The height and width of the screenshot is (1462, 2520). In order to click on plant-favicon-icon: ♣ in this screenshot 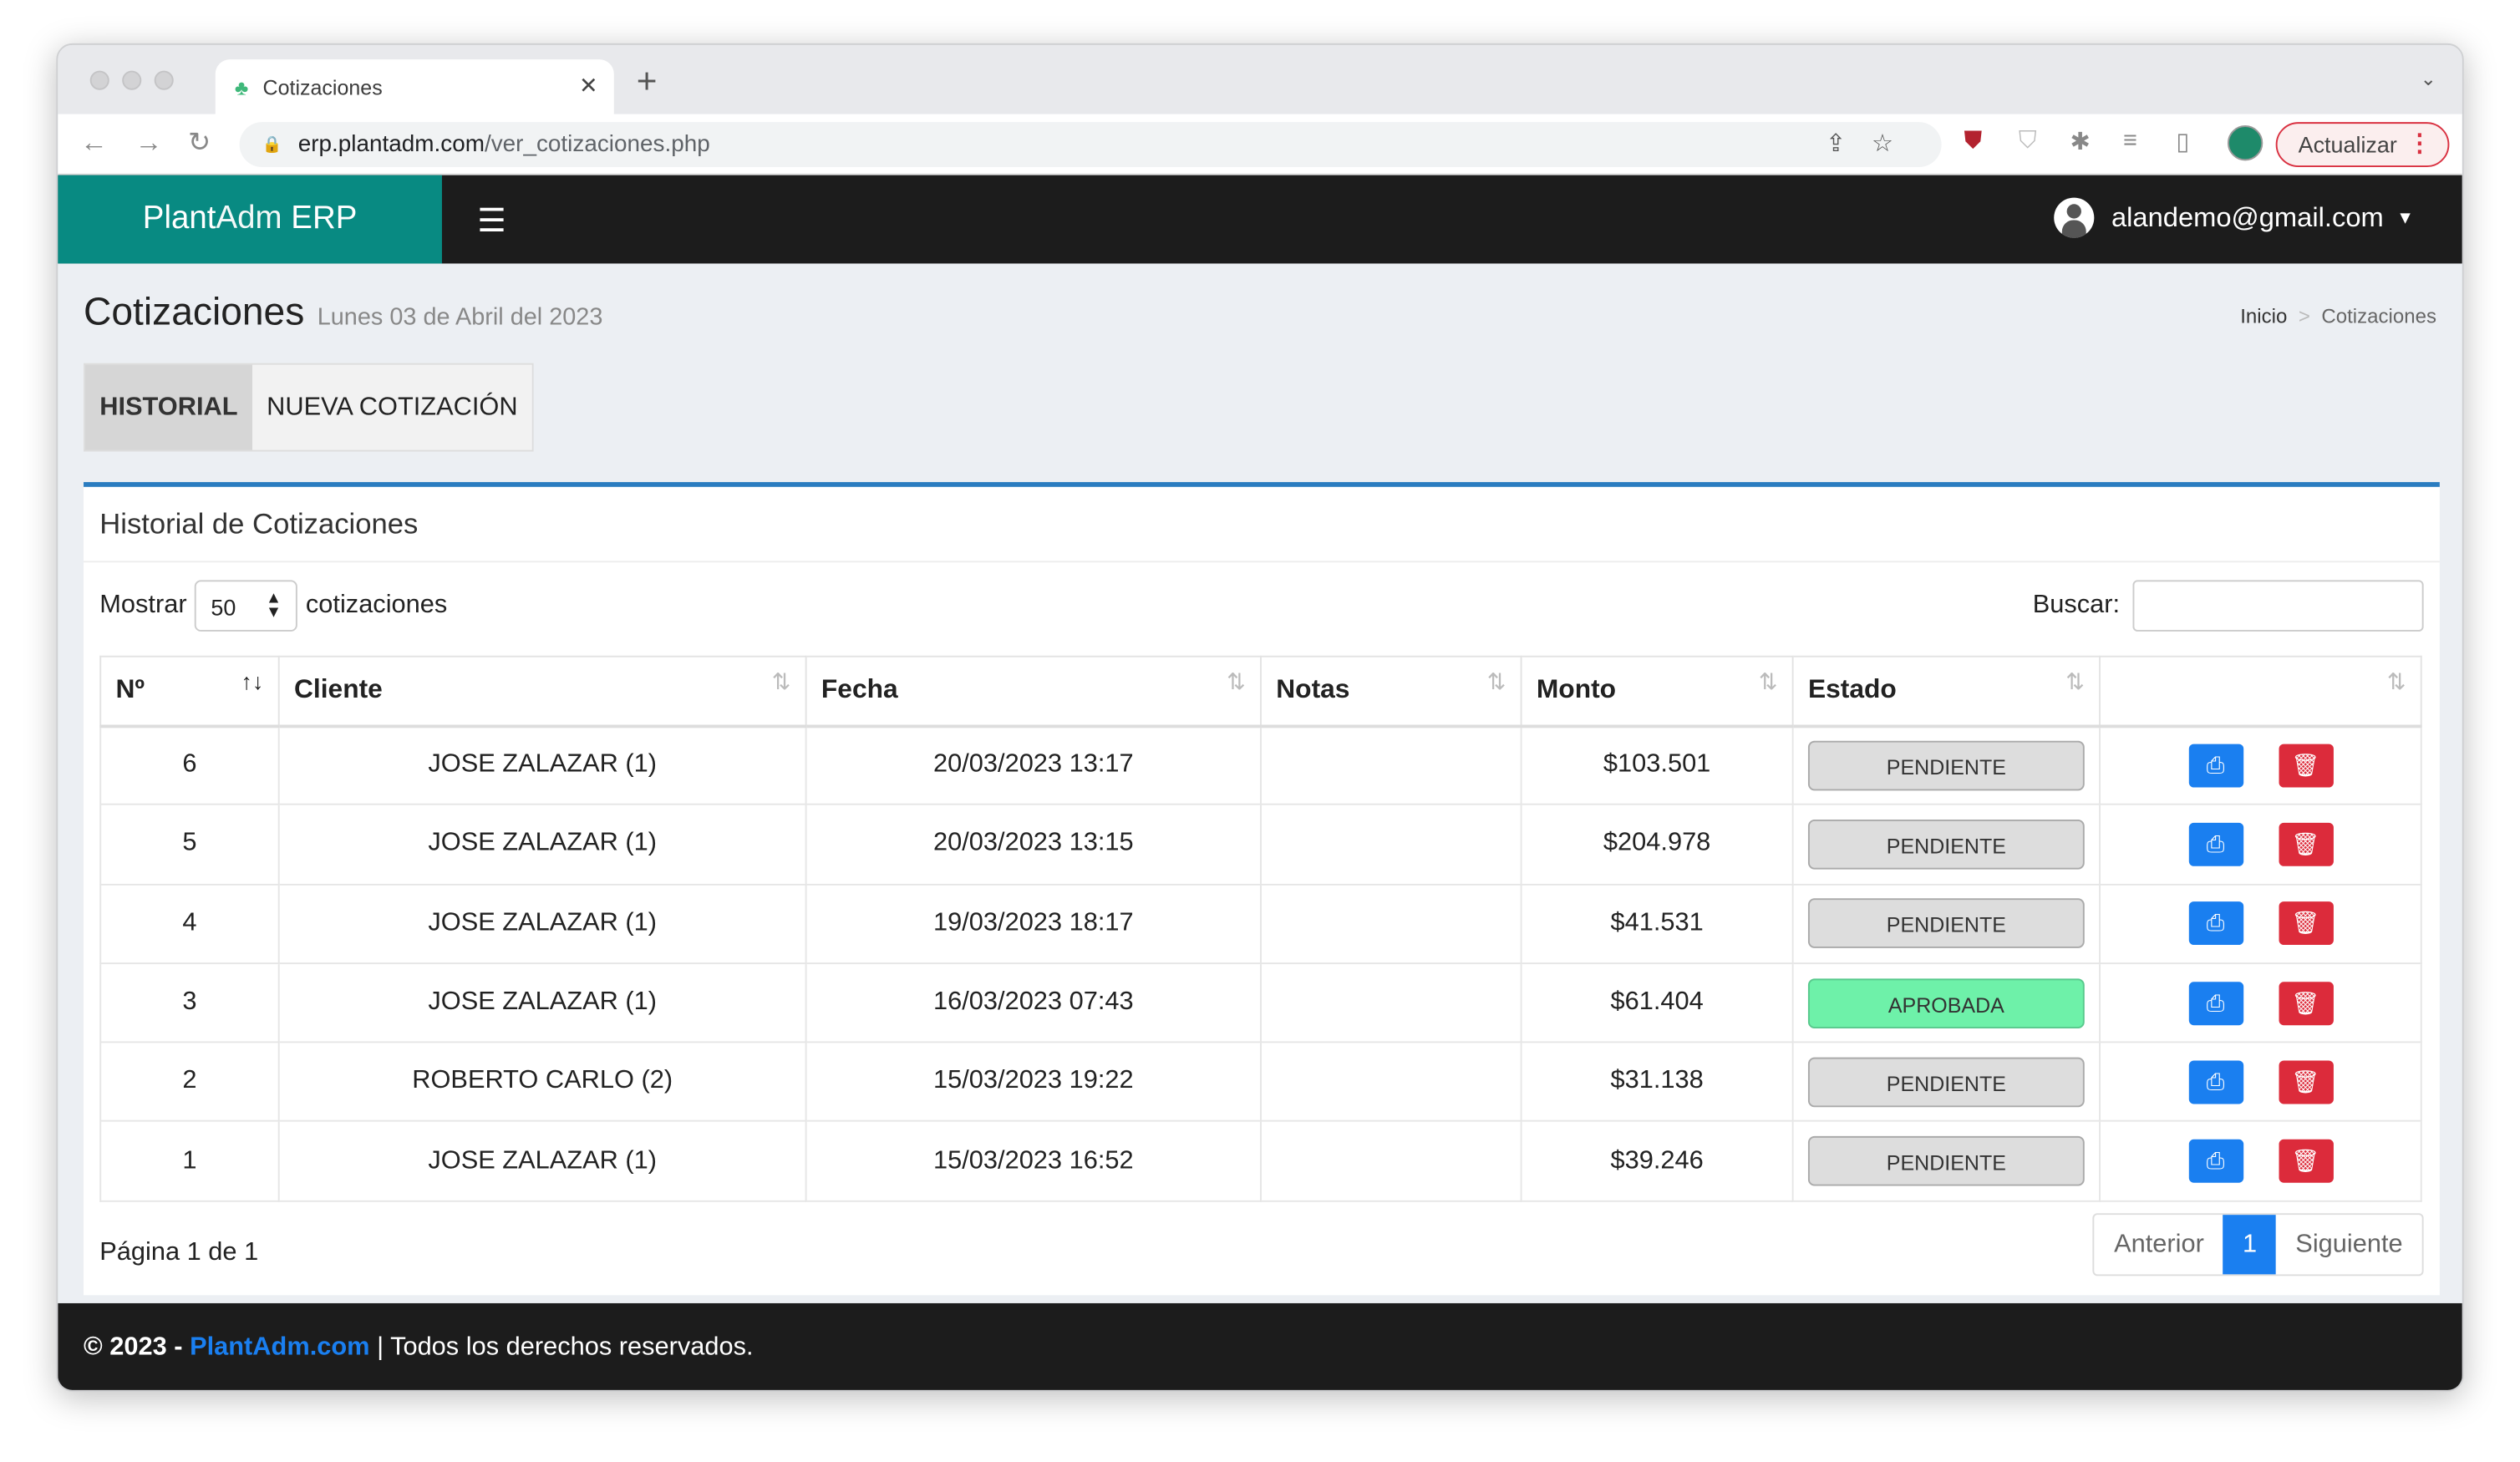, I will do `click(241, 86)`.